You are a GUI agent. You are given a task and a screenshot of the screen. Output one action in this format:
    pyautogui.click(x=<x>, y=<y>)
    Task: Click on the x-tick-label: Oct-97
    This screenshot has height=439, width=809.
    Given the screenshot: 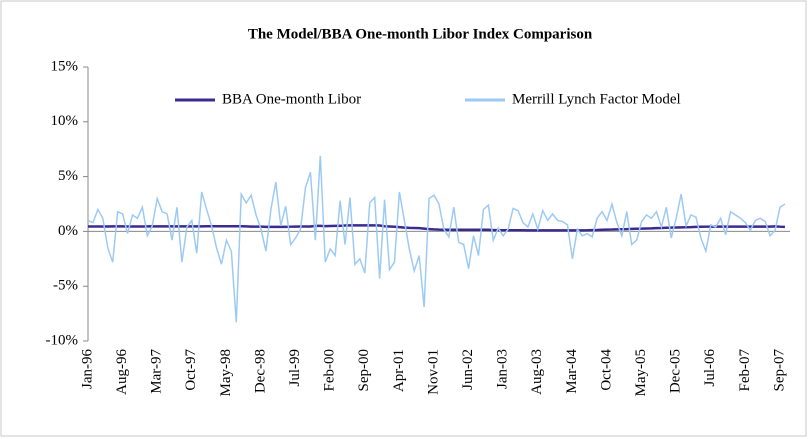 What is the action you would take?
    pyautogui.click(x=191, y=370)
    